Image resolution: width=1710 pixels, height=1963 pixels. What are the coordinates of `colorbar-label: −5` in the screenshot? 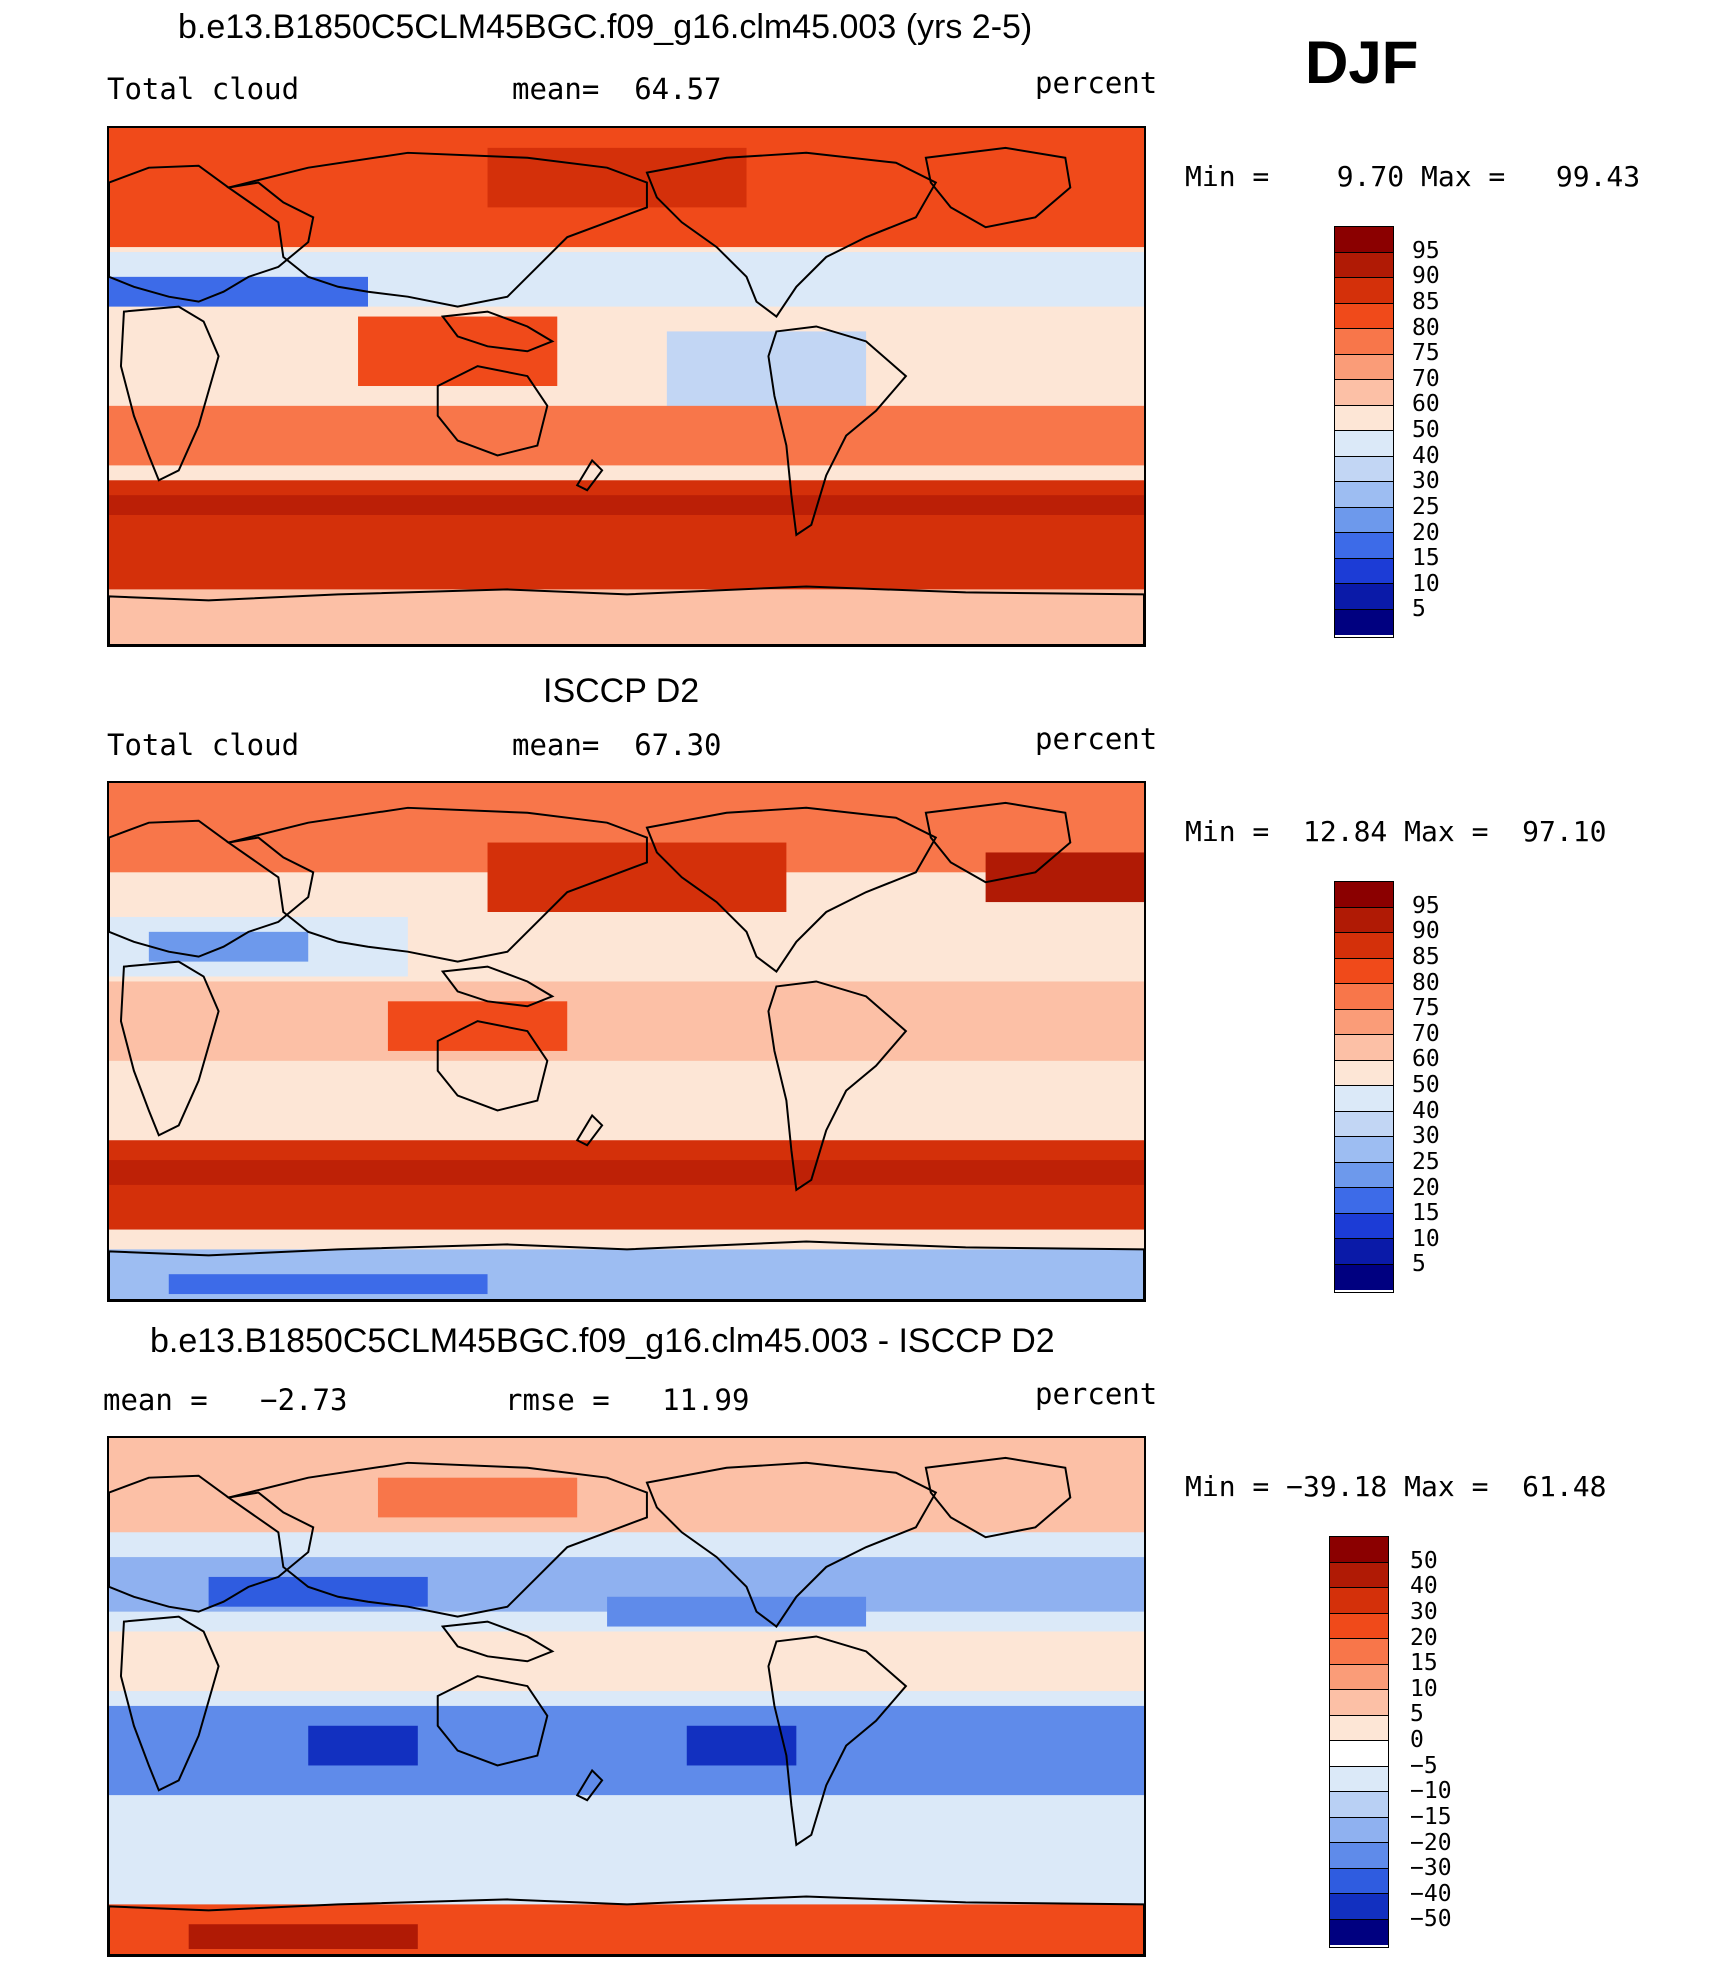 It's located at (1424, 1765).